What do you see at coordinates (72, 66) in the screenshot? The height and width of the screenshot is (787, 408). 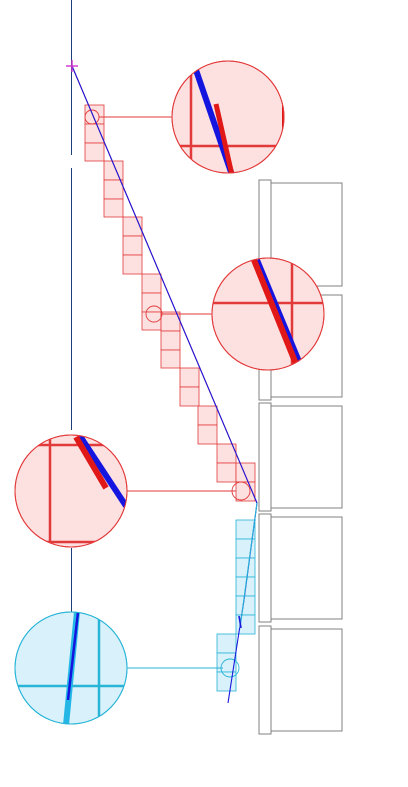 I see `crosshair-marker-icon` at bounding box center [72, 66].